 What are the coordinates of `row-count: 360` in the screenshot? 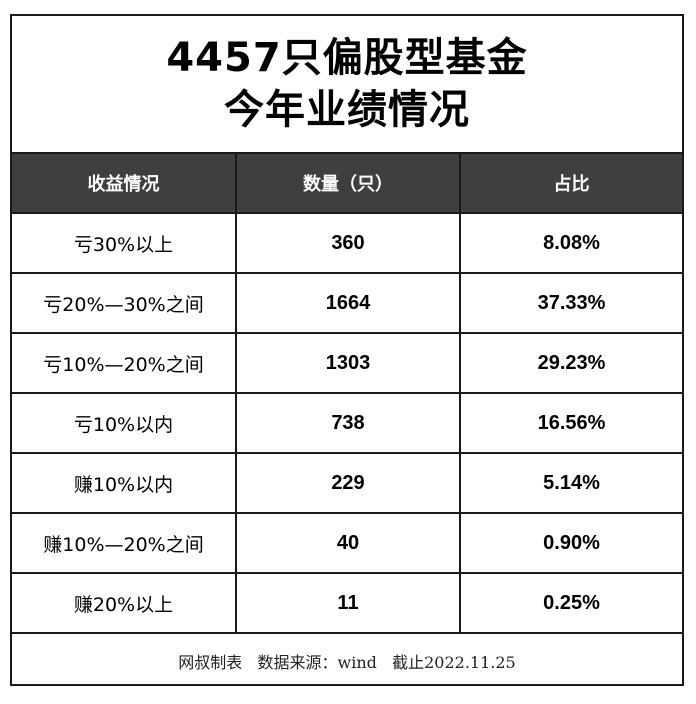 It's located at (348, 243).